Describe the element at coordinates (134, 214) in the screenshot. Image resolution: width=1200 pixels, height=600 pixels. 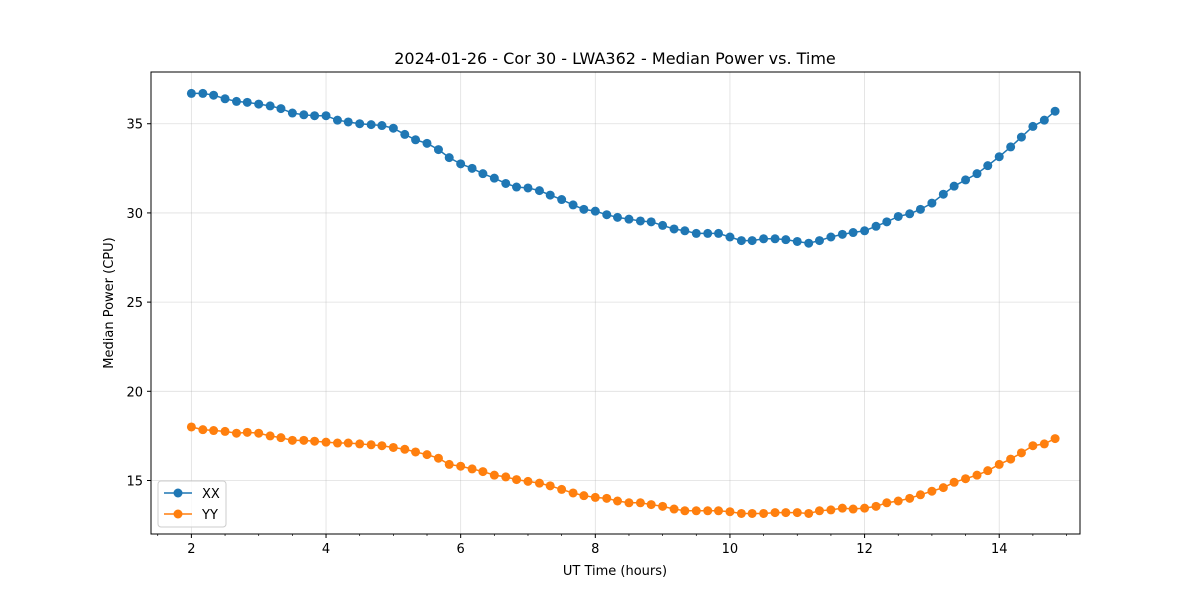
I see `y-tick-label: 30` at that location.